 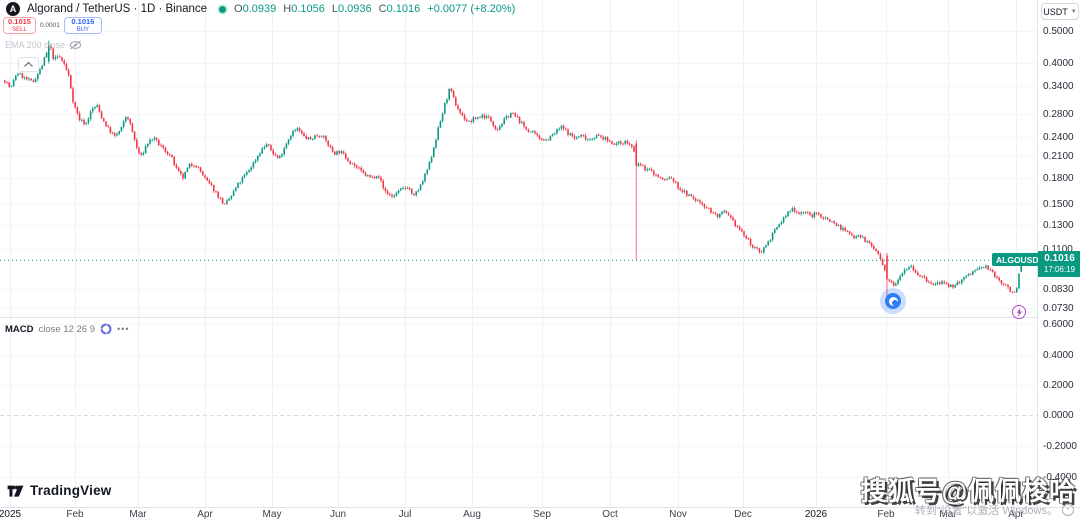 What do you see at coordinates (1058, 137) in the screenshot?
I see `price-tick-label: 0.2400` at bounding box center [1058, 137].